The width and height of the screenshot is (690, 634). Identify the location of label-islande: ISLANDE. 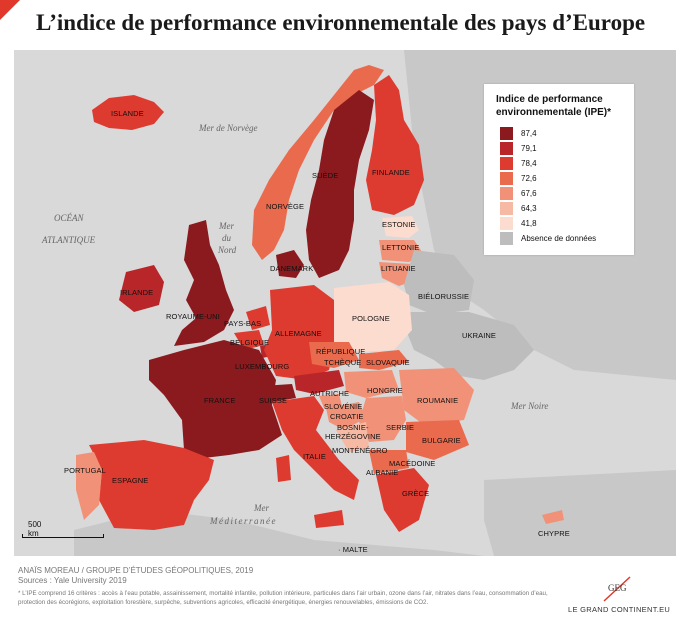
(127, 113).